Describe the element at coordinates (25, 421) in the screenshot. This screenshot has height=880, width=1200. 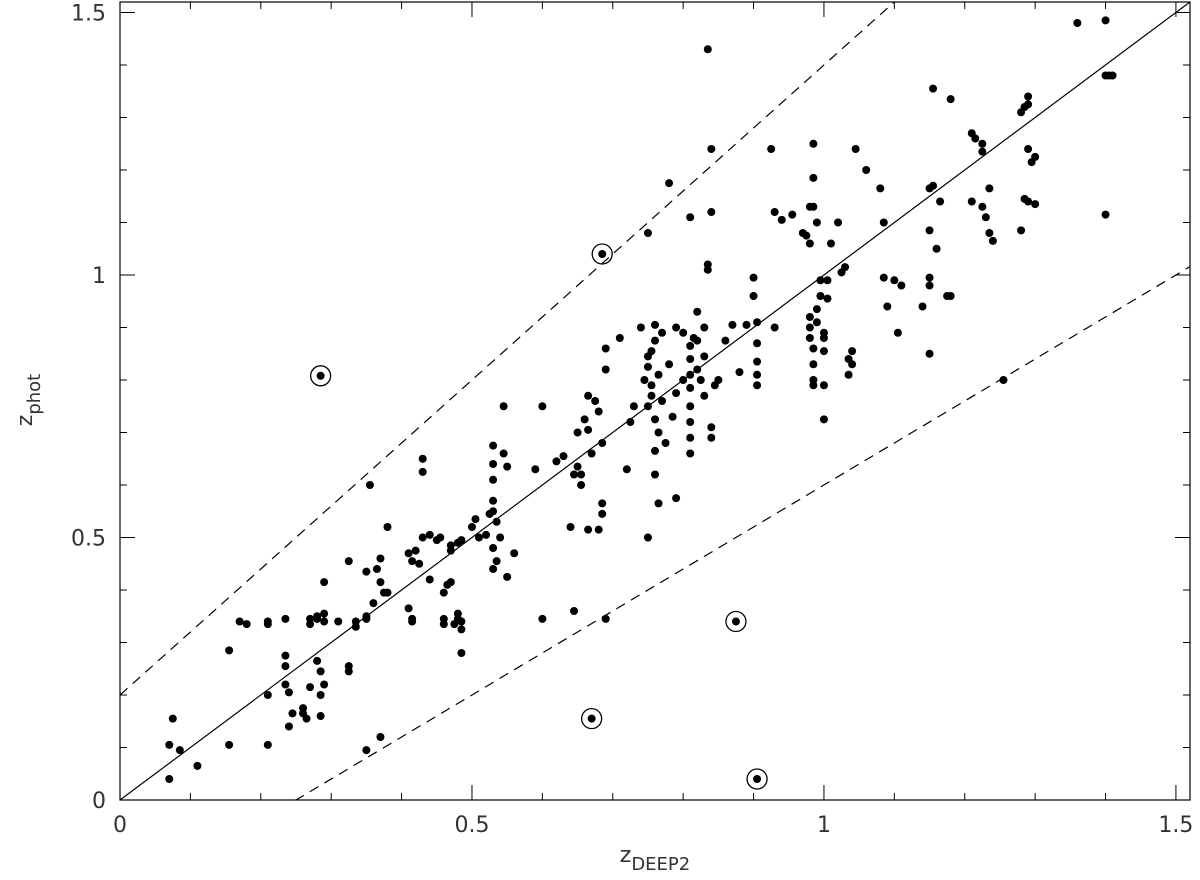
I see `y-label-main: z` at that location.